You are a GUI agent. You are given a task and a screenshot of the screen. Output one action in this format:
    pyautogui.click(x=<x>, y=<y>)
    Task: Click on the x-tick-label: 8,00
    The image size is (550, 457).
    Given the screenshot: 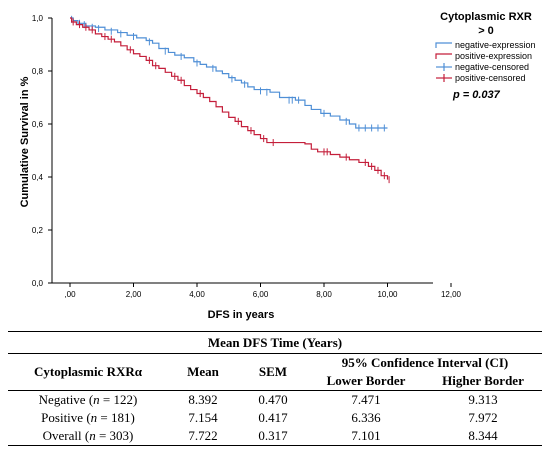 What is the action you would take?
    pyautogui.click(x=324, y=294)
    